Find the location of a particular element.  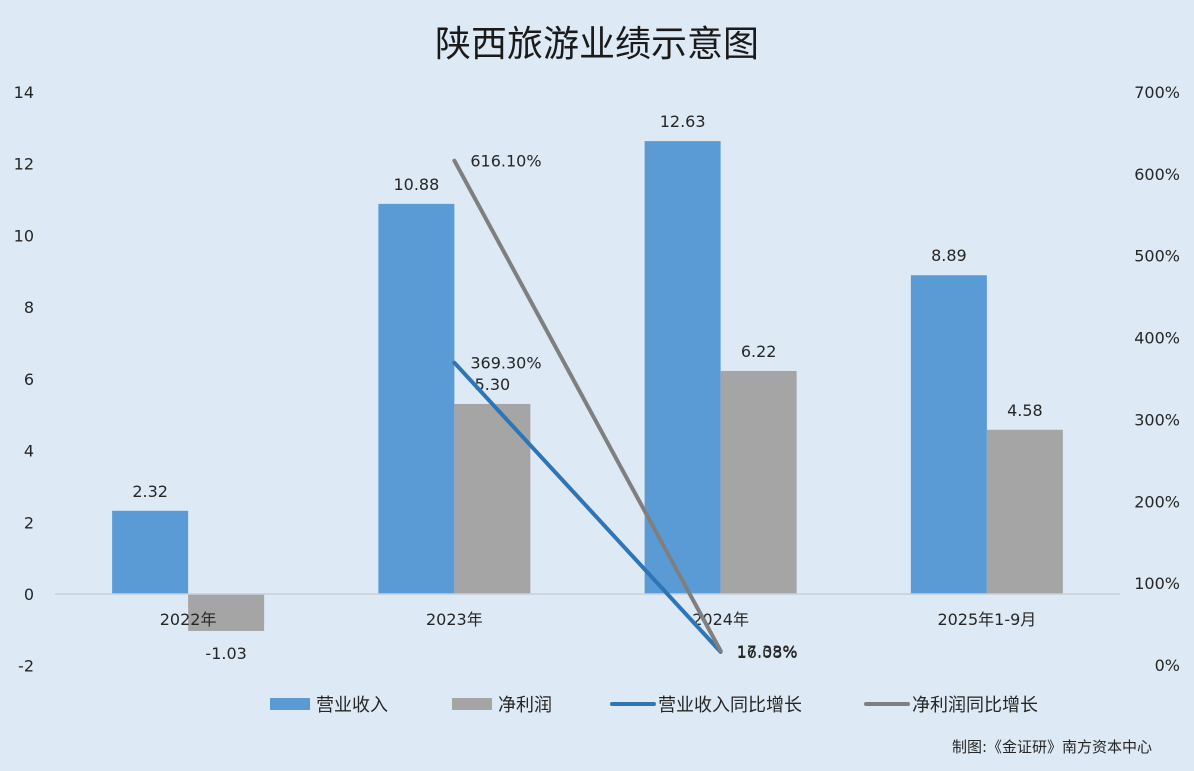

y-right-tick-label: 200% is located at coordinates (1157, 501).